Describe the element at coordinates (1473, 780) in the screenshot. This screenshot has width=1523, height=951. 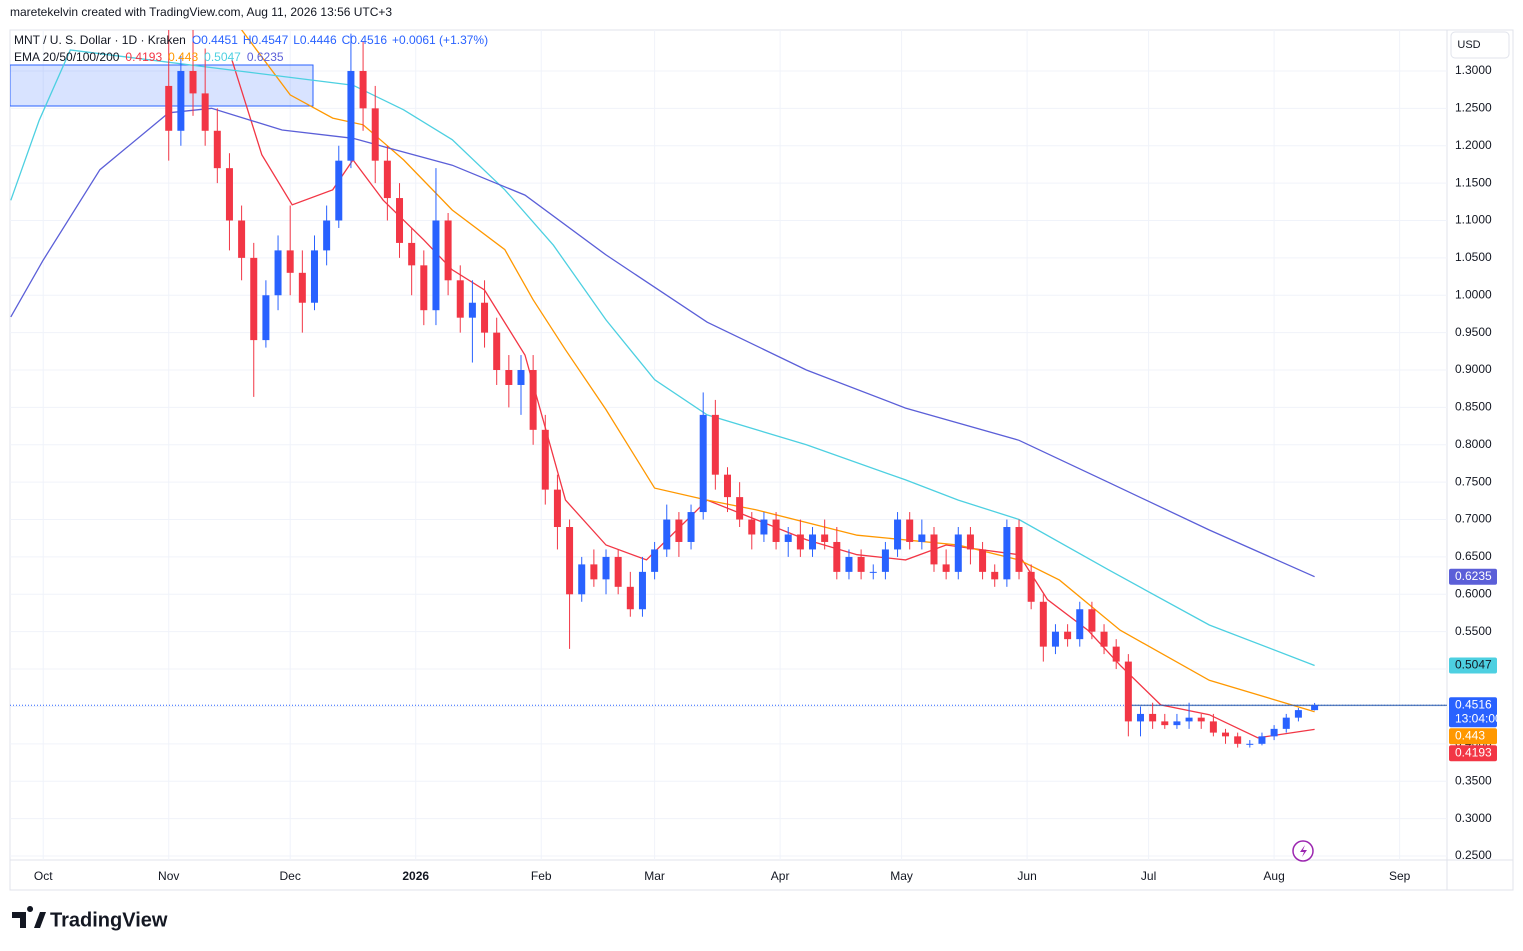
I see `y-tick-label: 0.3500` at that location.